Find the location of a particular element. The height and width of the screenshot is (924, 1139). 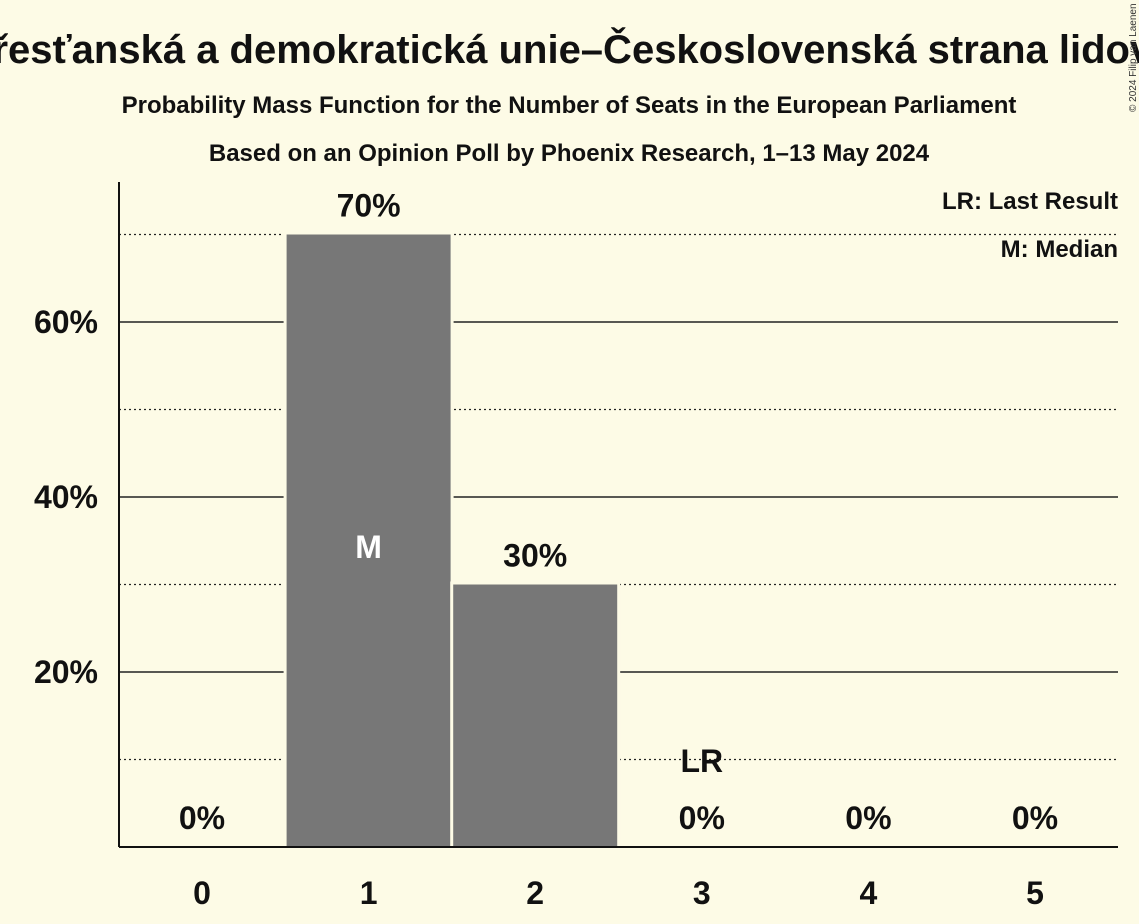

x-tick-label: 2 is located at coordinates (535, 893).